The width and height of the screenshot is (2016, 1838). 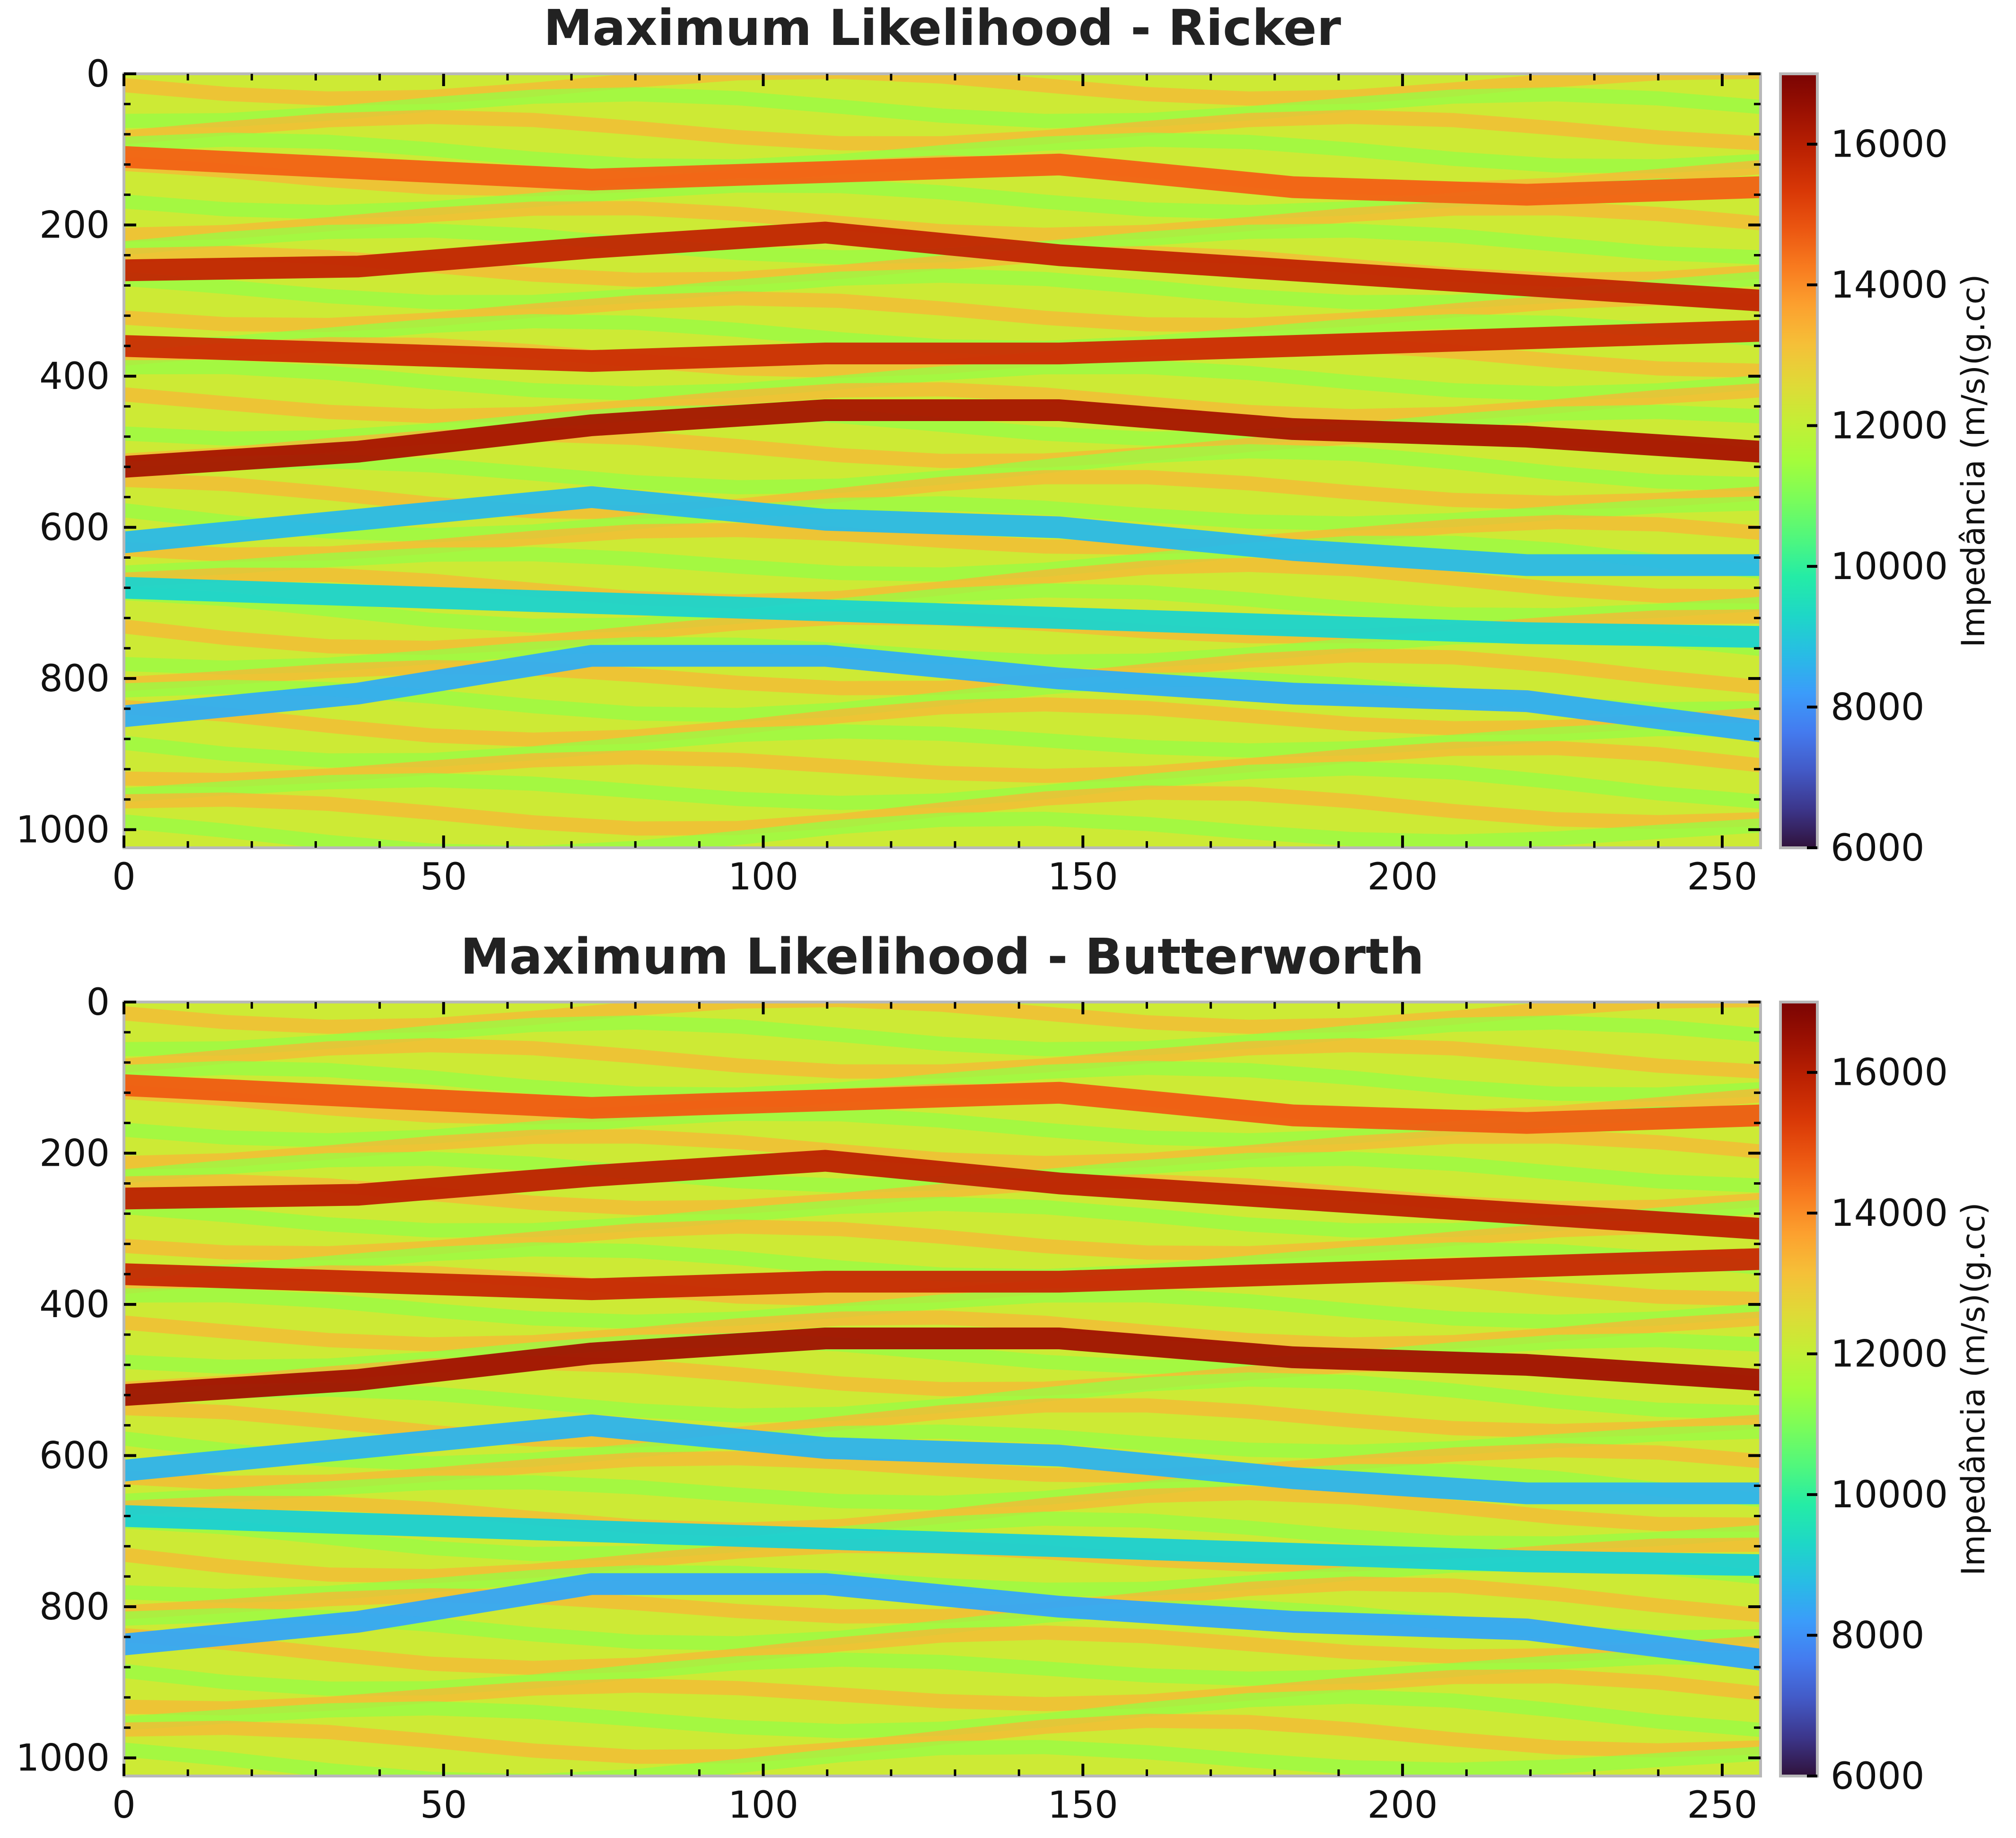 I want to click on chart-title: Maximum Likelihood - Ricker, so click(x=942, y=29).